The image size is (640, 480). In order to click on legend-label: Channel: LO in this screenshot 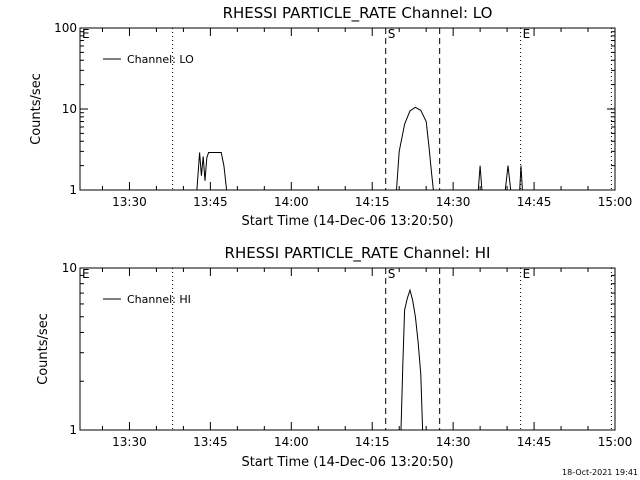, I will do `click(160, 59)`.